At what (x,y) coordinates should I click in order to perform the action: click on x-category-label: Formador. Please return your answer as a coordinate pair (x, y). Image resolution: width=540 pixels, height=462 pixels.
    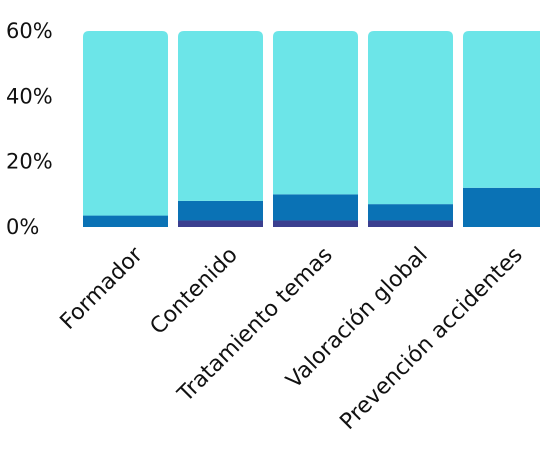
    Looking at the image, I should click on (102, 288).